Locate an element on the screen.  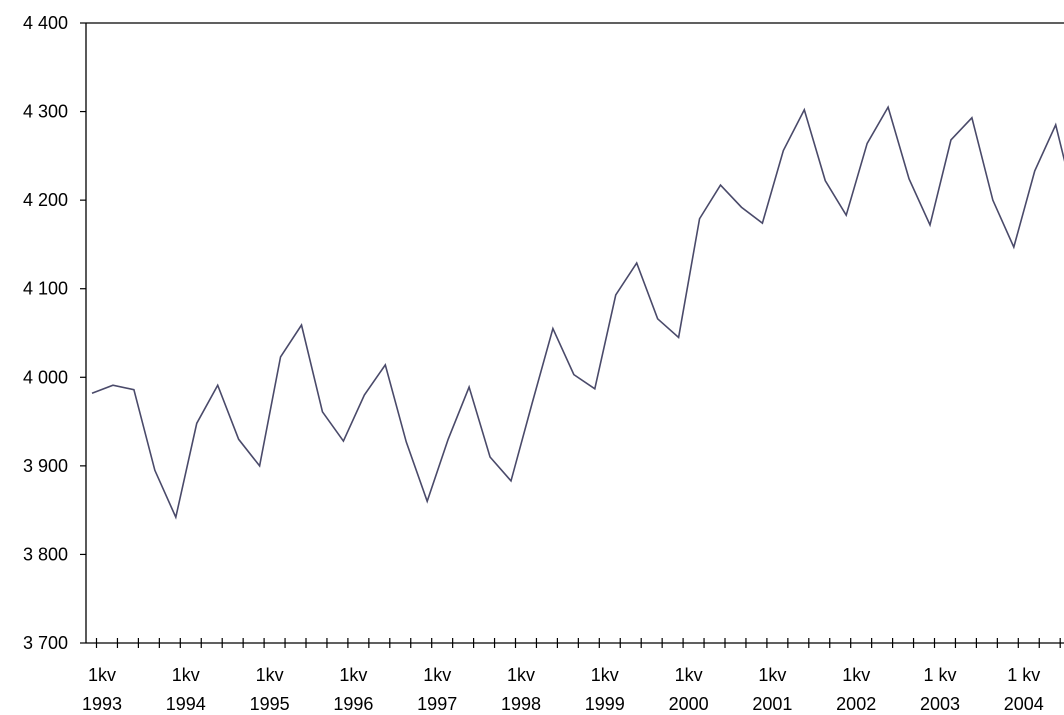
y-tick-label: 3 800 is located at coordinates (45, 554).